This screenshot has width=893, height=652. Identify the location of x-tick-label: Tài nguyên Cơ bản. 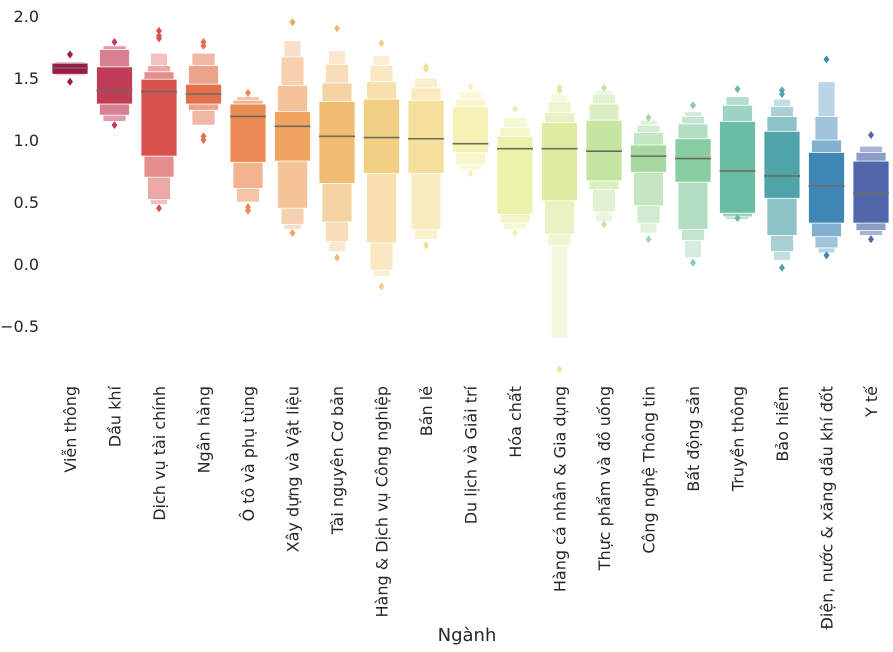
(337, 460).